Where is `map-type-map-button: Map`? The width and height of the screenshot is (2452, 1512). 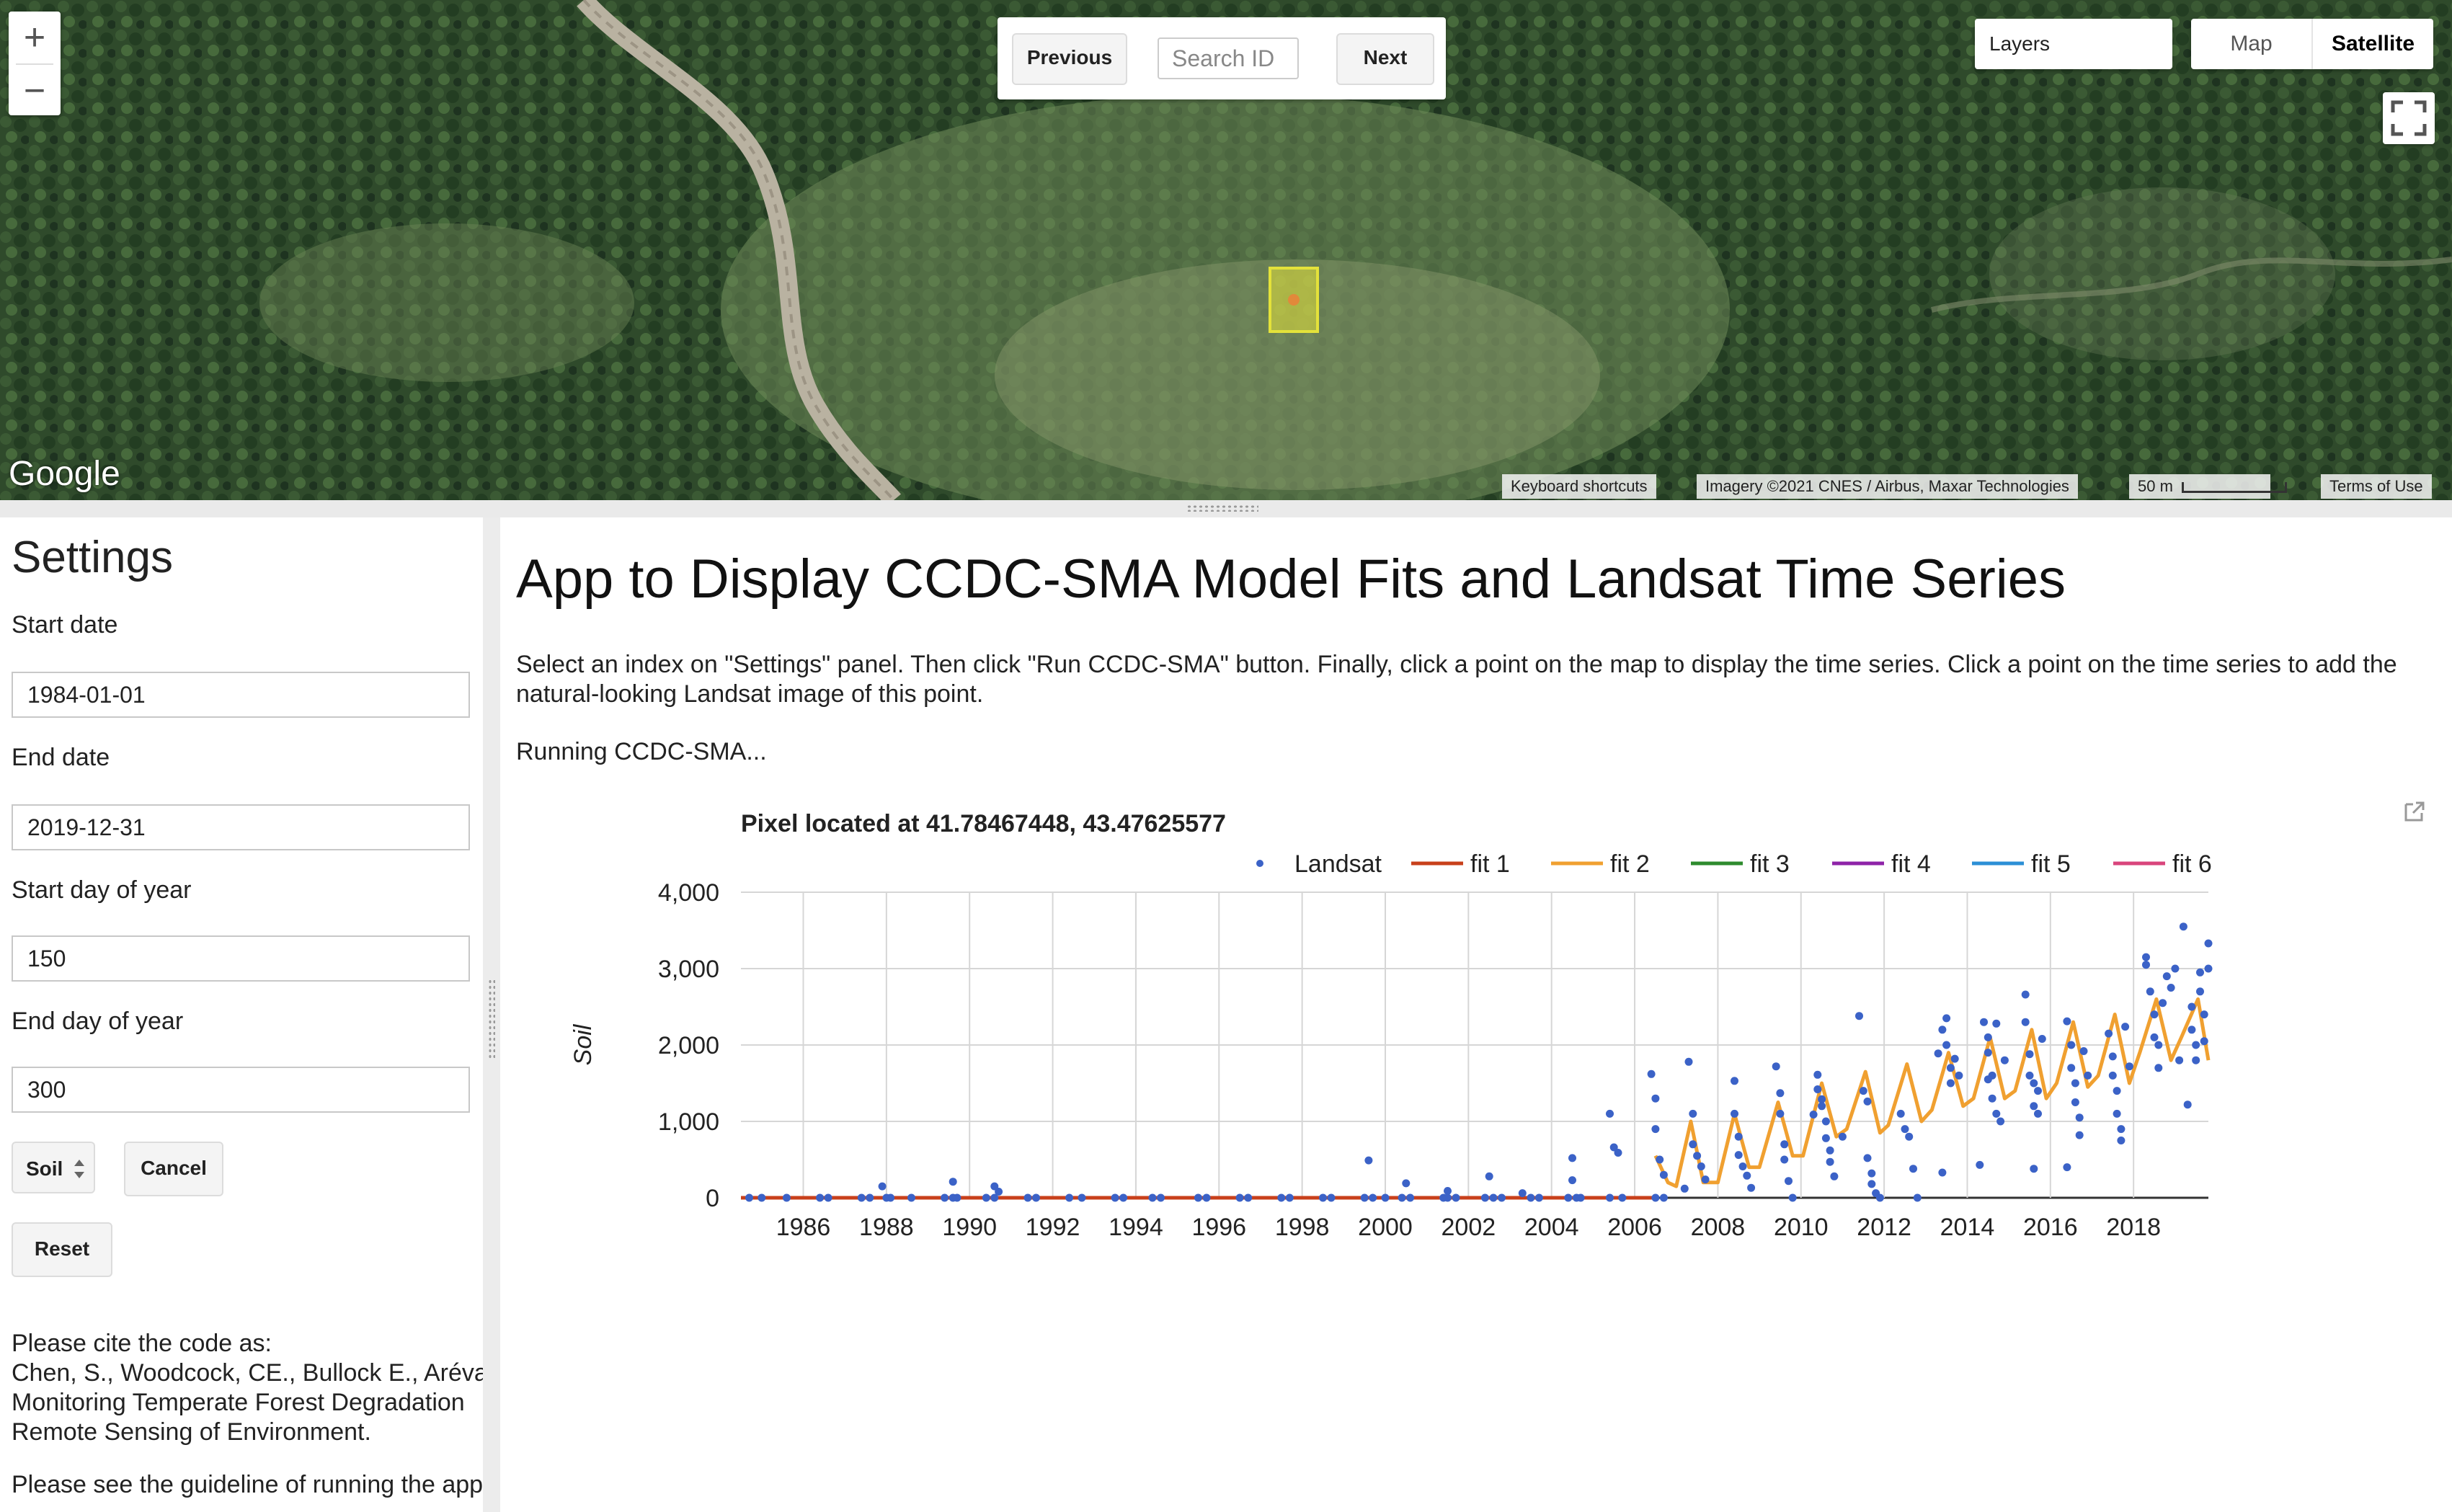 map-type-map-button: Map is located at coordinates (2252, 44).